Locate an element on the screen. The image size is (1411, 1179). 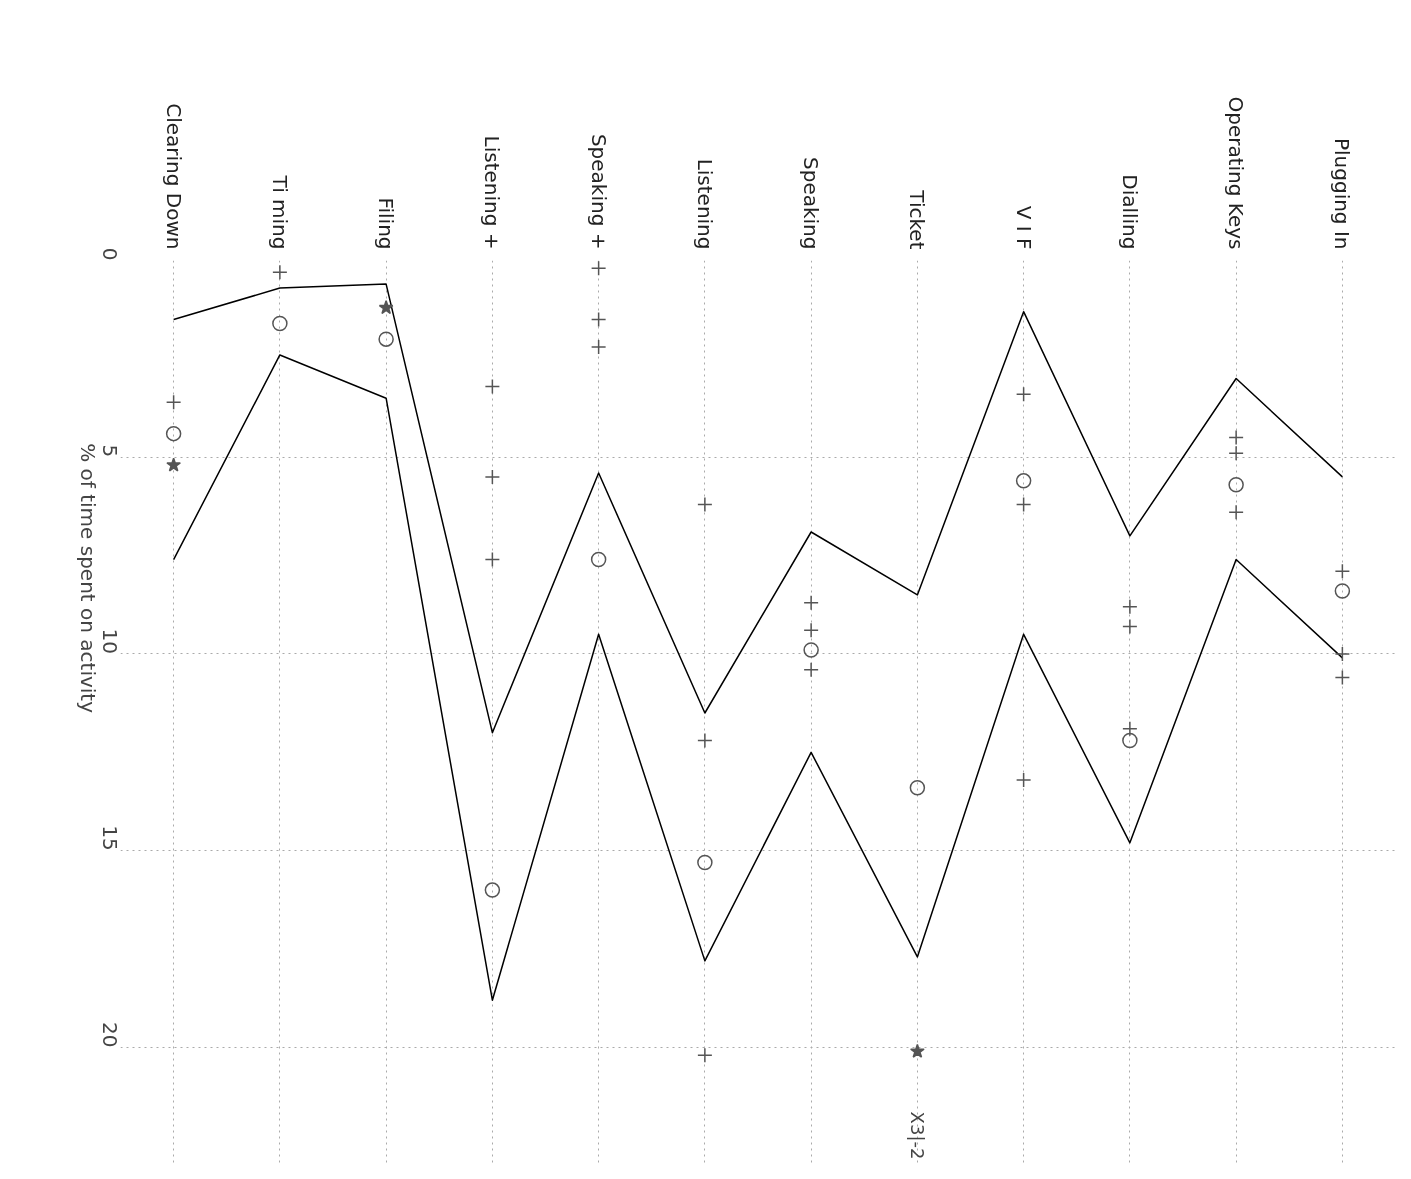
x-tick-label: Ticket is located at coordinates (917, 219).